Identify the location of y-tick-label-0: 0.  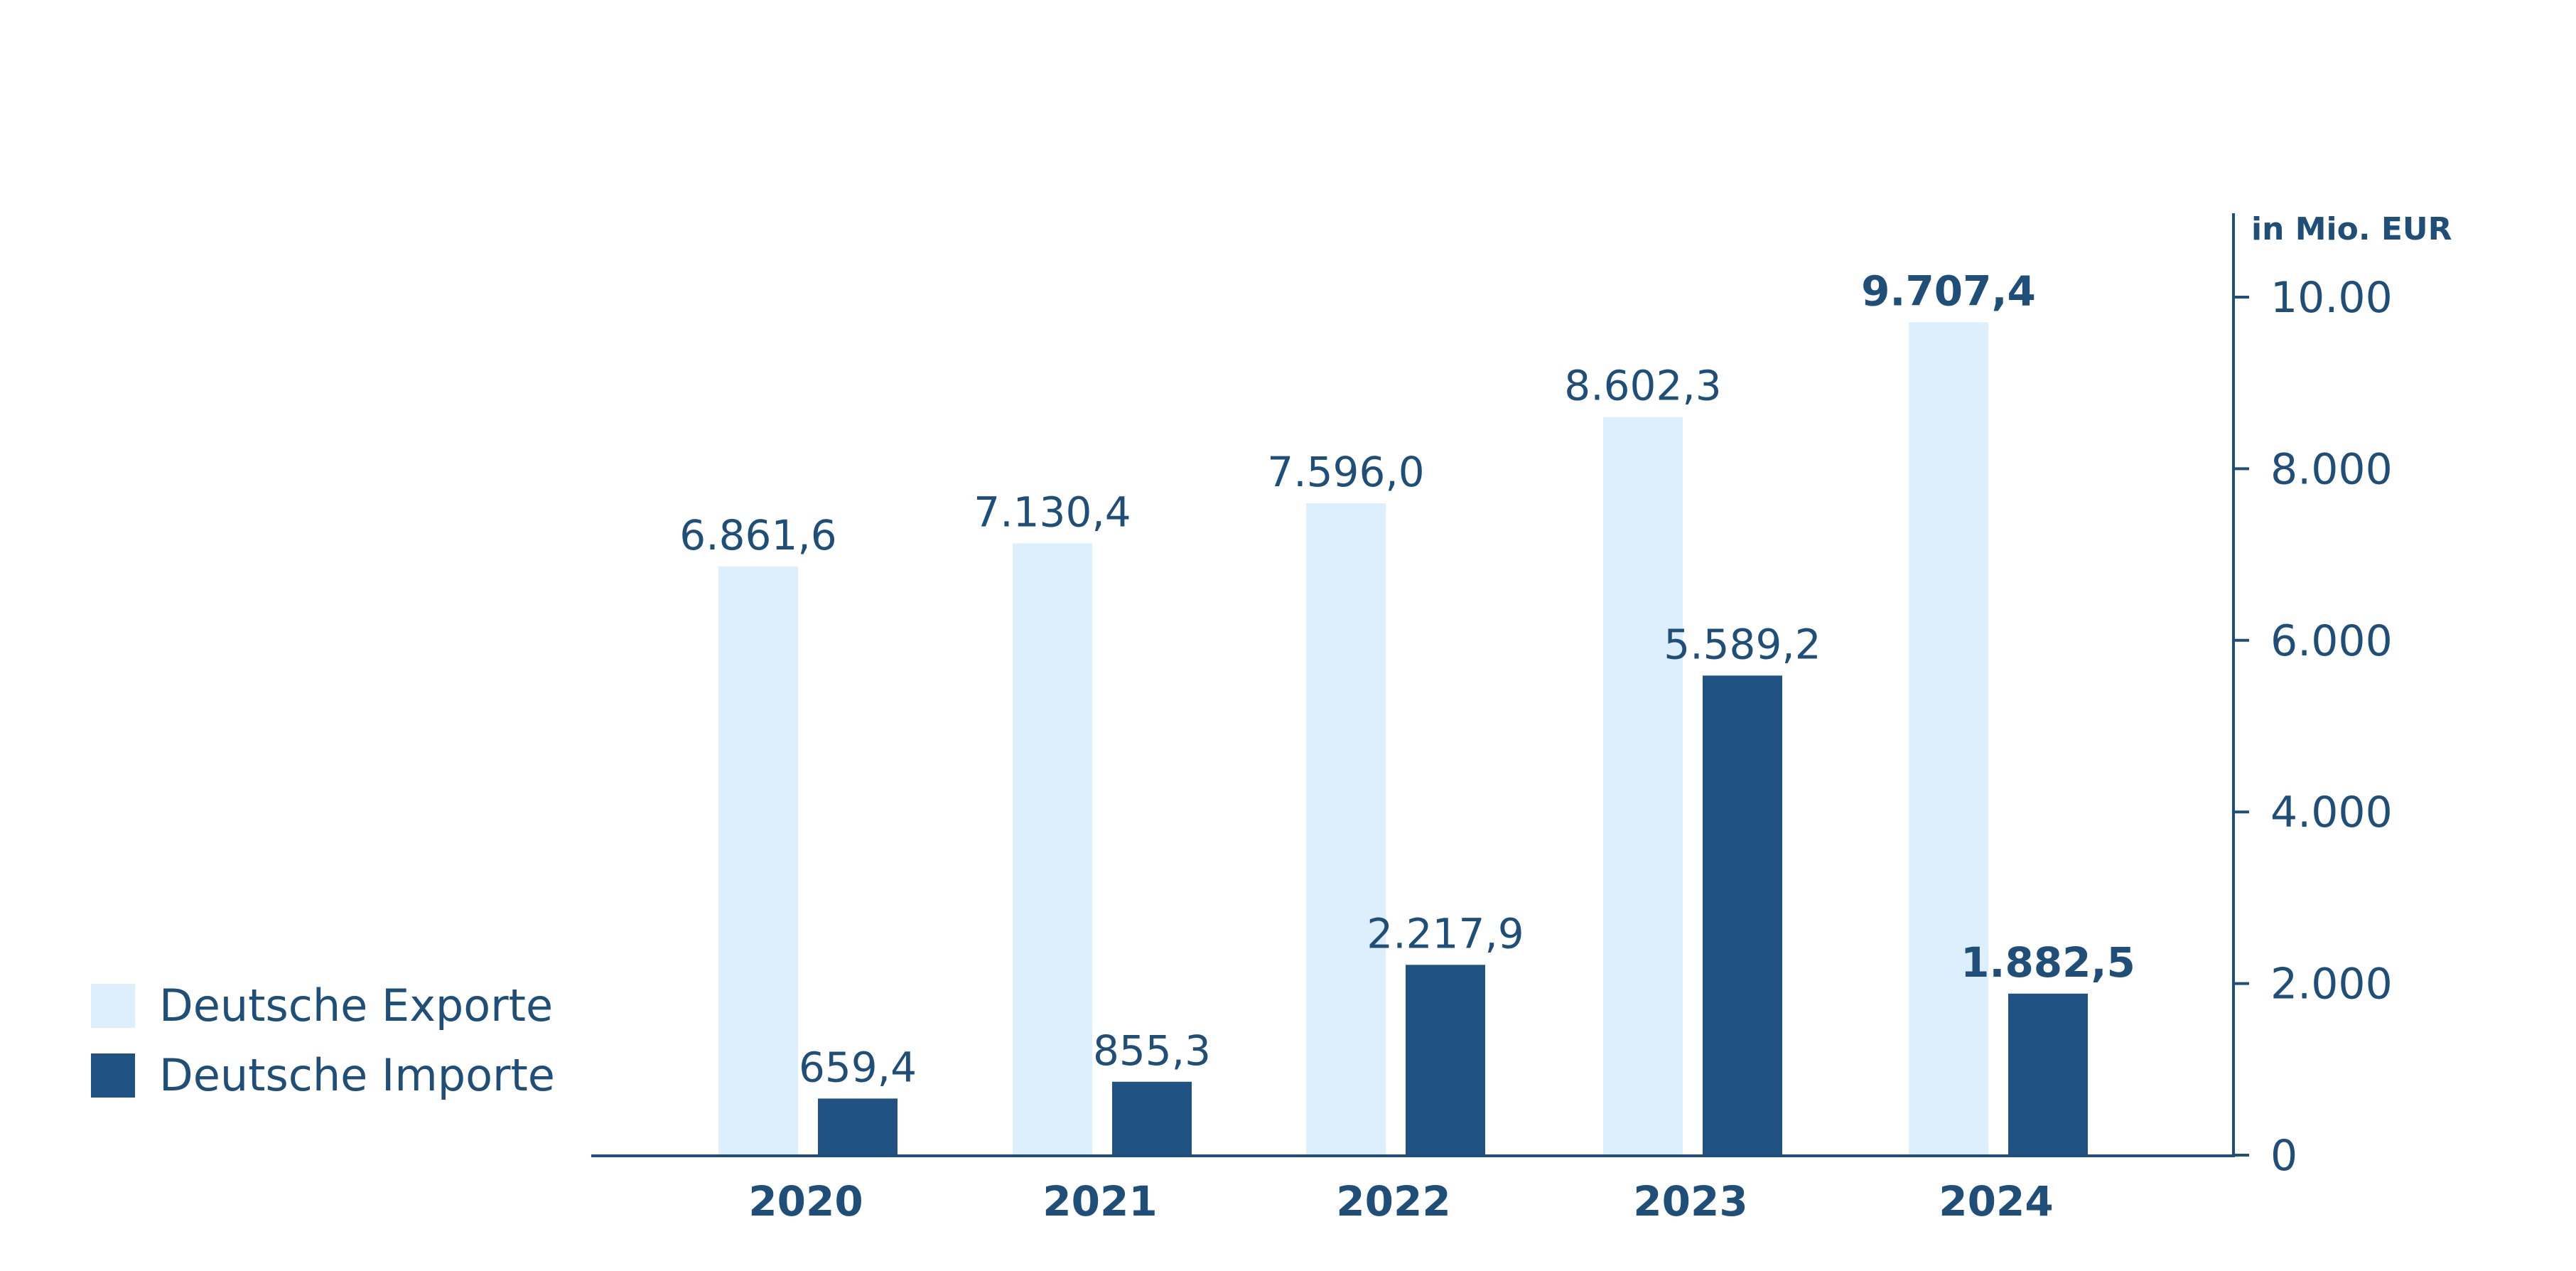
(2284, 1156).